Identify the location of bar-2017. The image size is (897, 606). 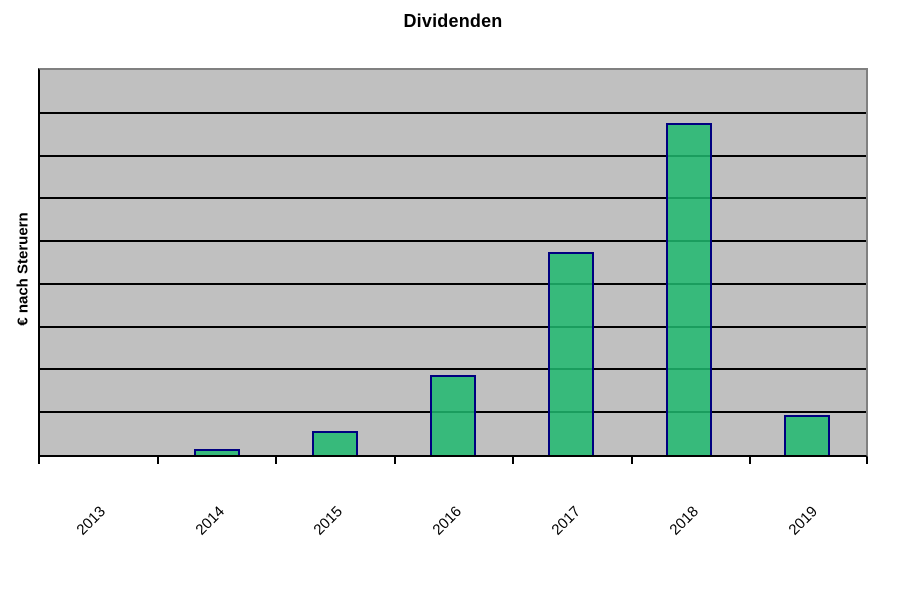
(571, 353).